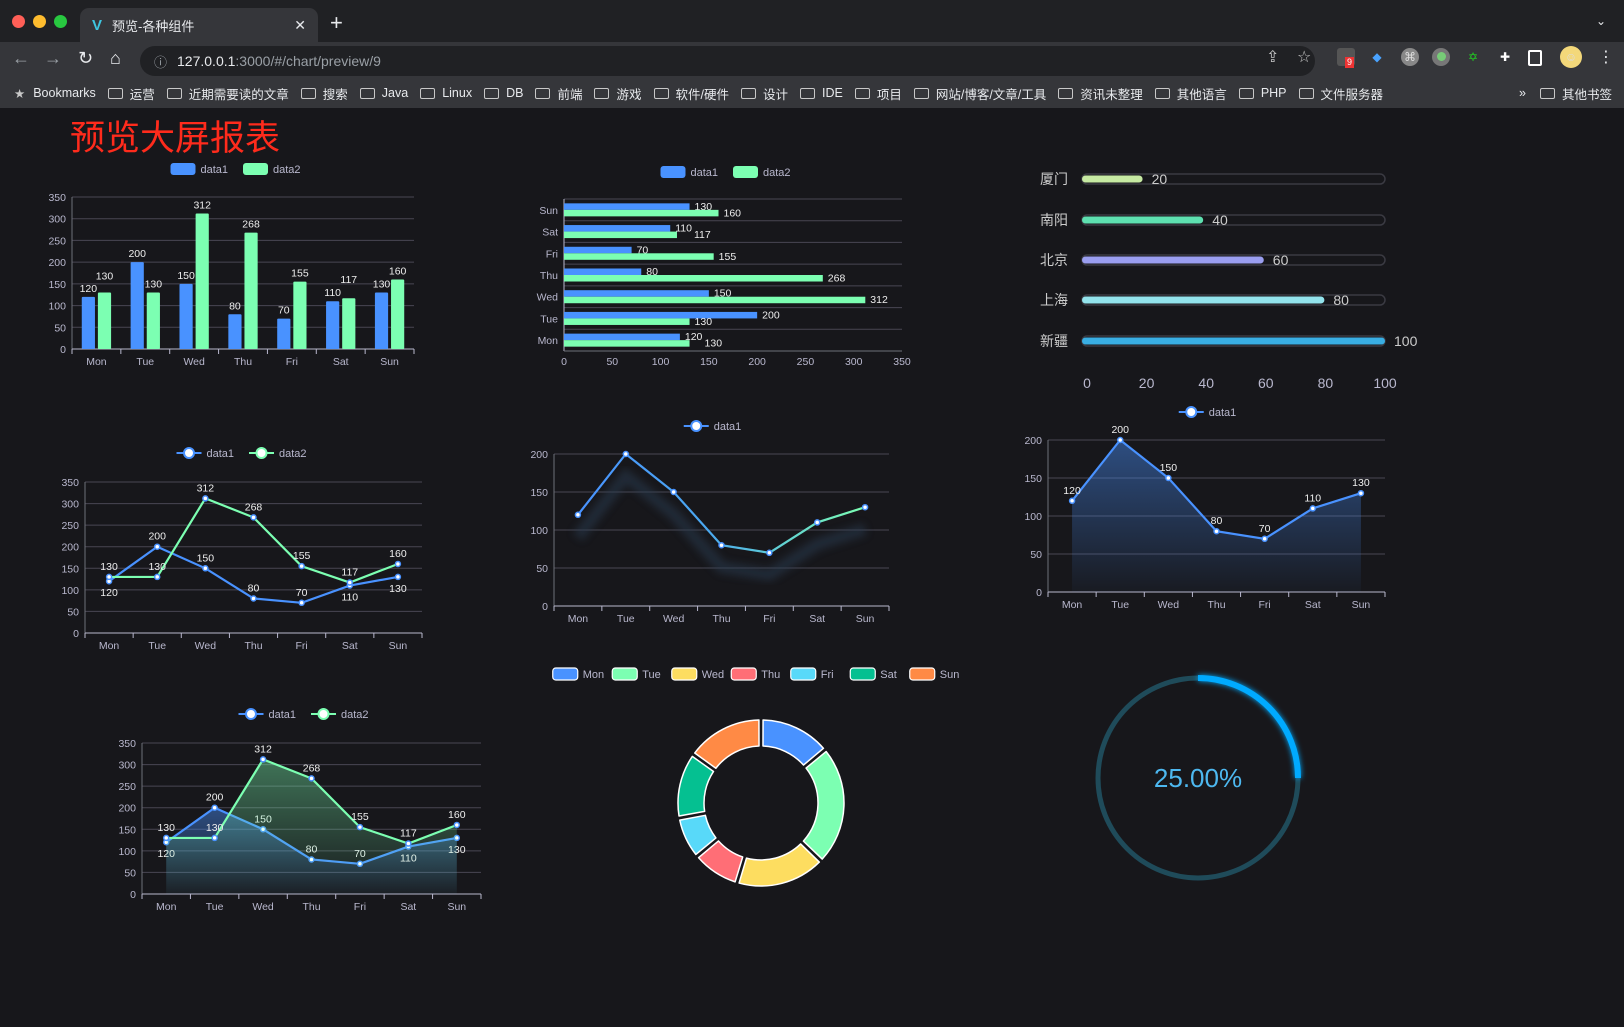 This screenshot has height=1027, width=1624. What do you see at coordinates (86, 58) in the screenshot?
I see `reload-icon: ↻` at bounding box center [86, 58].